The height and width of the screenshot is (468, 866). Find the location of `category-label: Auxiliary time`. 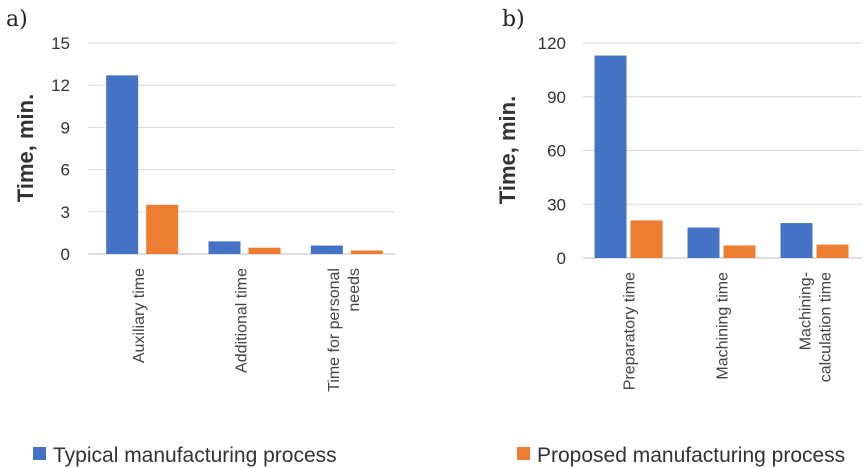

category-label: Auxiliary time is located at coordinates (139, 315).